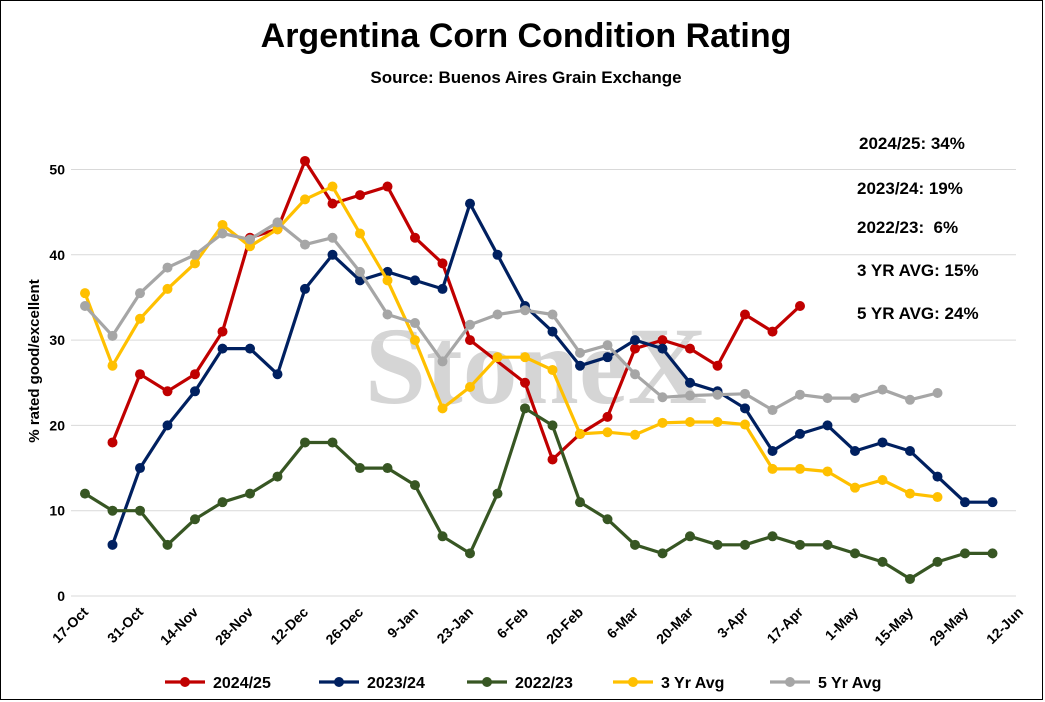 The image size is (1045, 702). Describe the element at coordinates (918, 270) in the screenshot. I see `annotation-text: 3 YR AVG: 15%` at that location.